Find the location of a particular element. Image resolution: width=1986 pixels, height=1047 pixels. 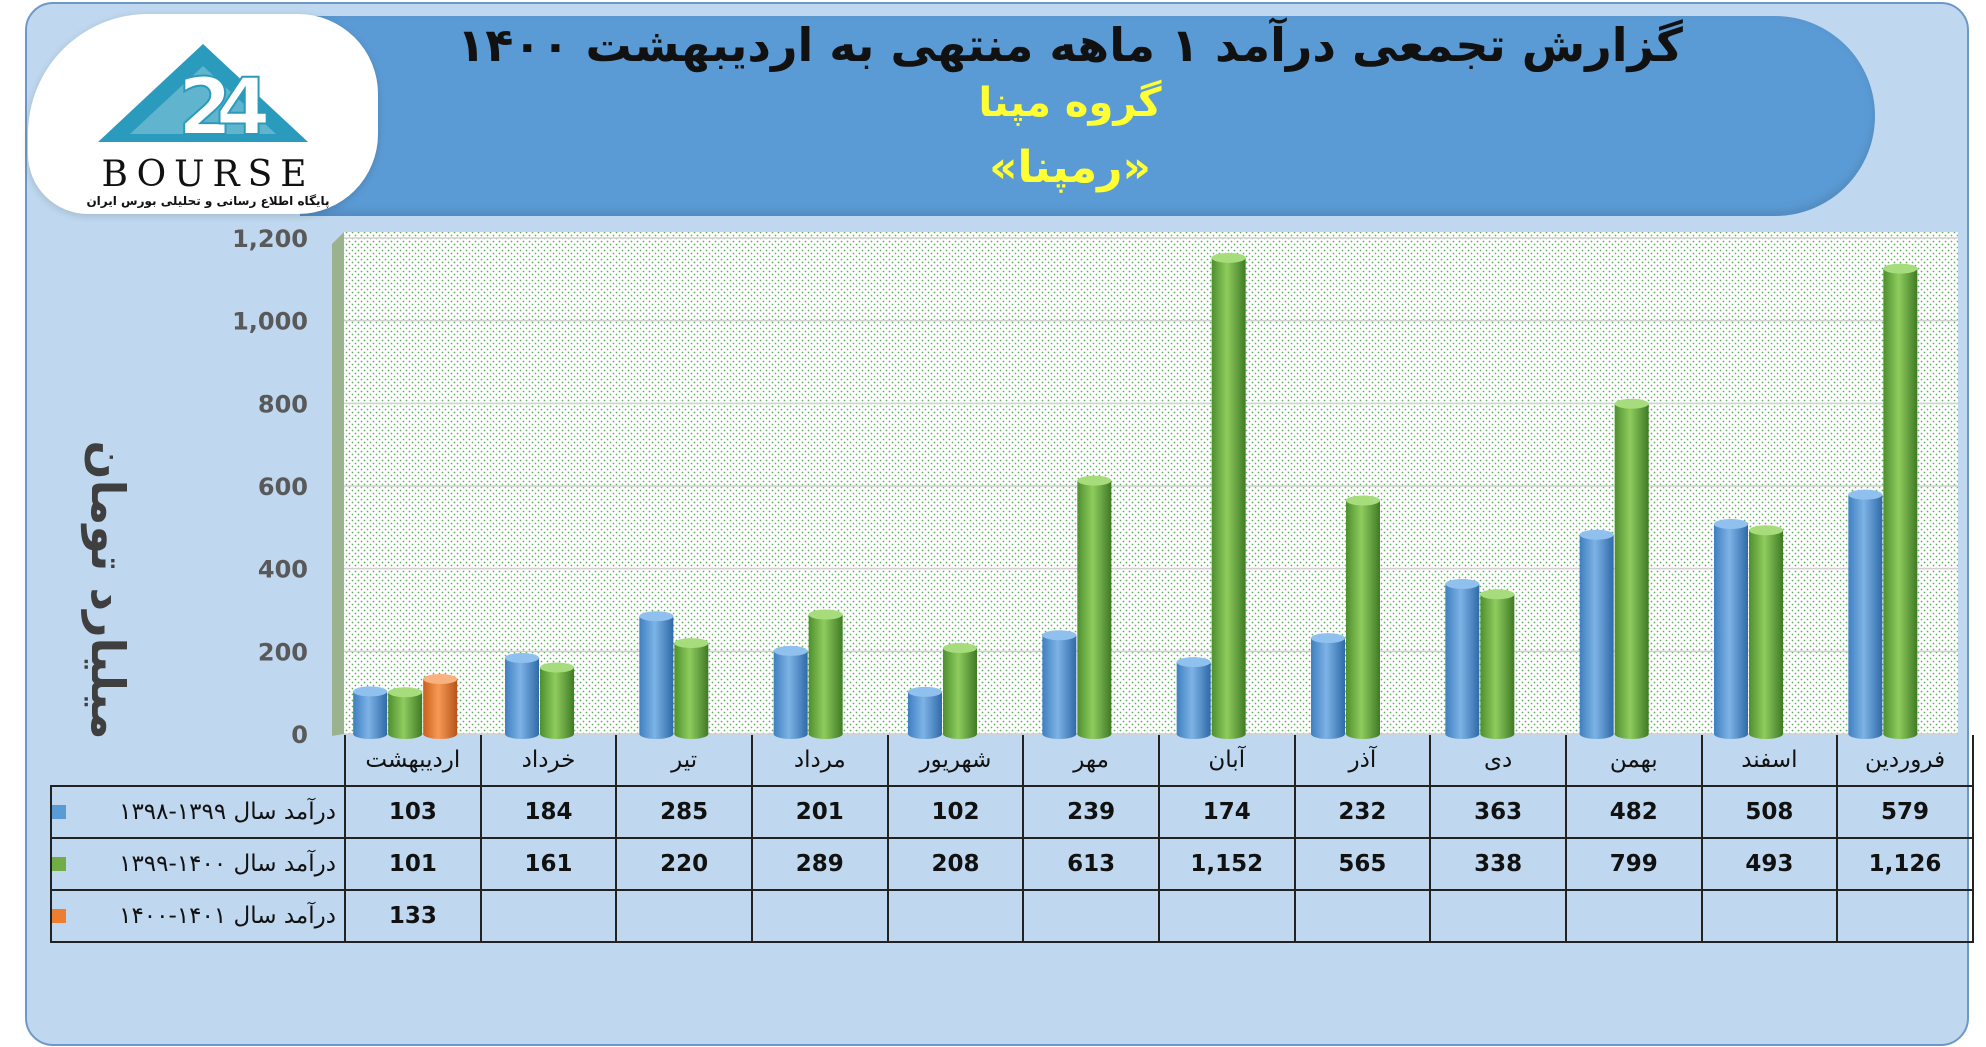

y-tick-label: 200 is located at coordinates (283, 652).